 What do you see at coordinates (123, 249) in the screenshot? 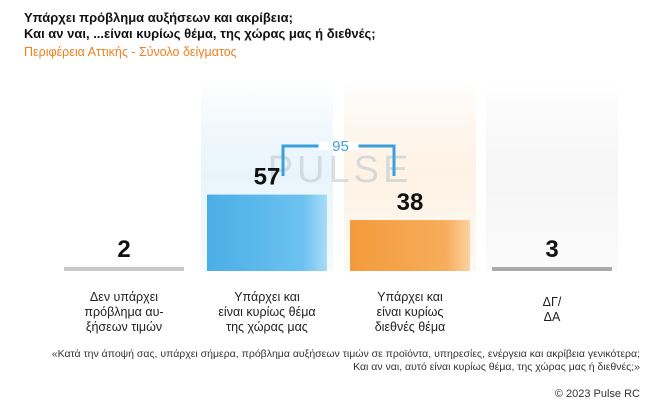
I see `data-label-1: 2` at bounding box center [123, 249].